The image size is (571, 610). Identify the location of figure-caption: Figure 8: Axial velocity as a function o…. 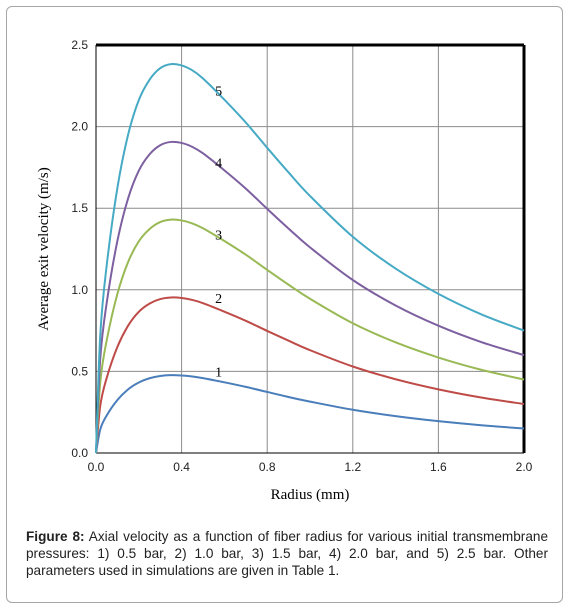
(287, 553).